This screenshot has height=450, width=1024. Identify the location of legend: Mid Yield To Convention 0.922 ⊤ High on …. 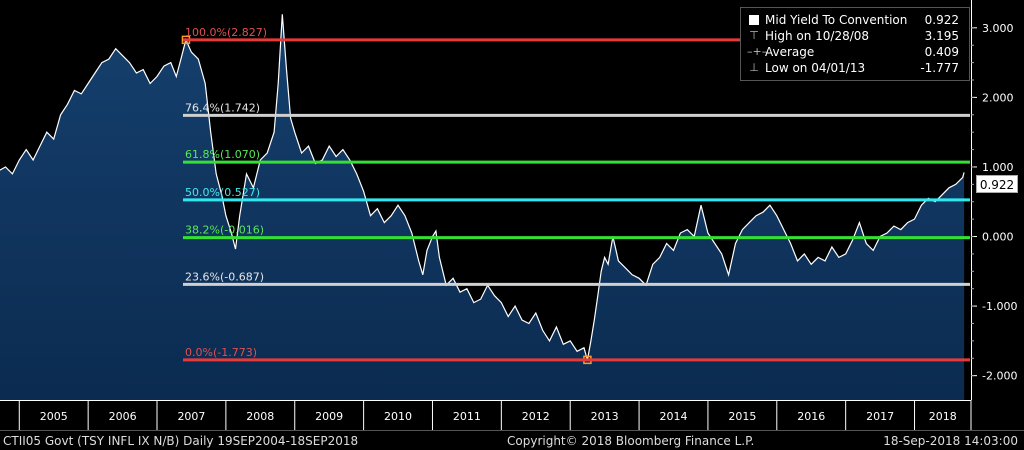
(855, 44).